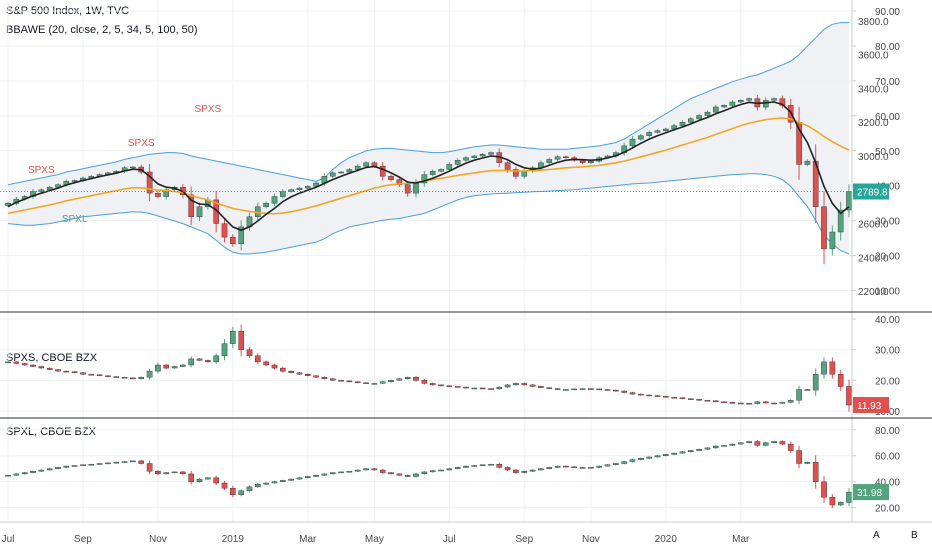  What do you see at coordinates (102, 30) in the screenshot?
I see `indicator-legend: BBAWE (20, close, 2, 5, 34, 5, 100, 50)` at bounding box center [102, 30].